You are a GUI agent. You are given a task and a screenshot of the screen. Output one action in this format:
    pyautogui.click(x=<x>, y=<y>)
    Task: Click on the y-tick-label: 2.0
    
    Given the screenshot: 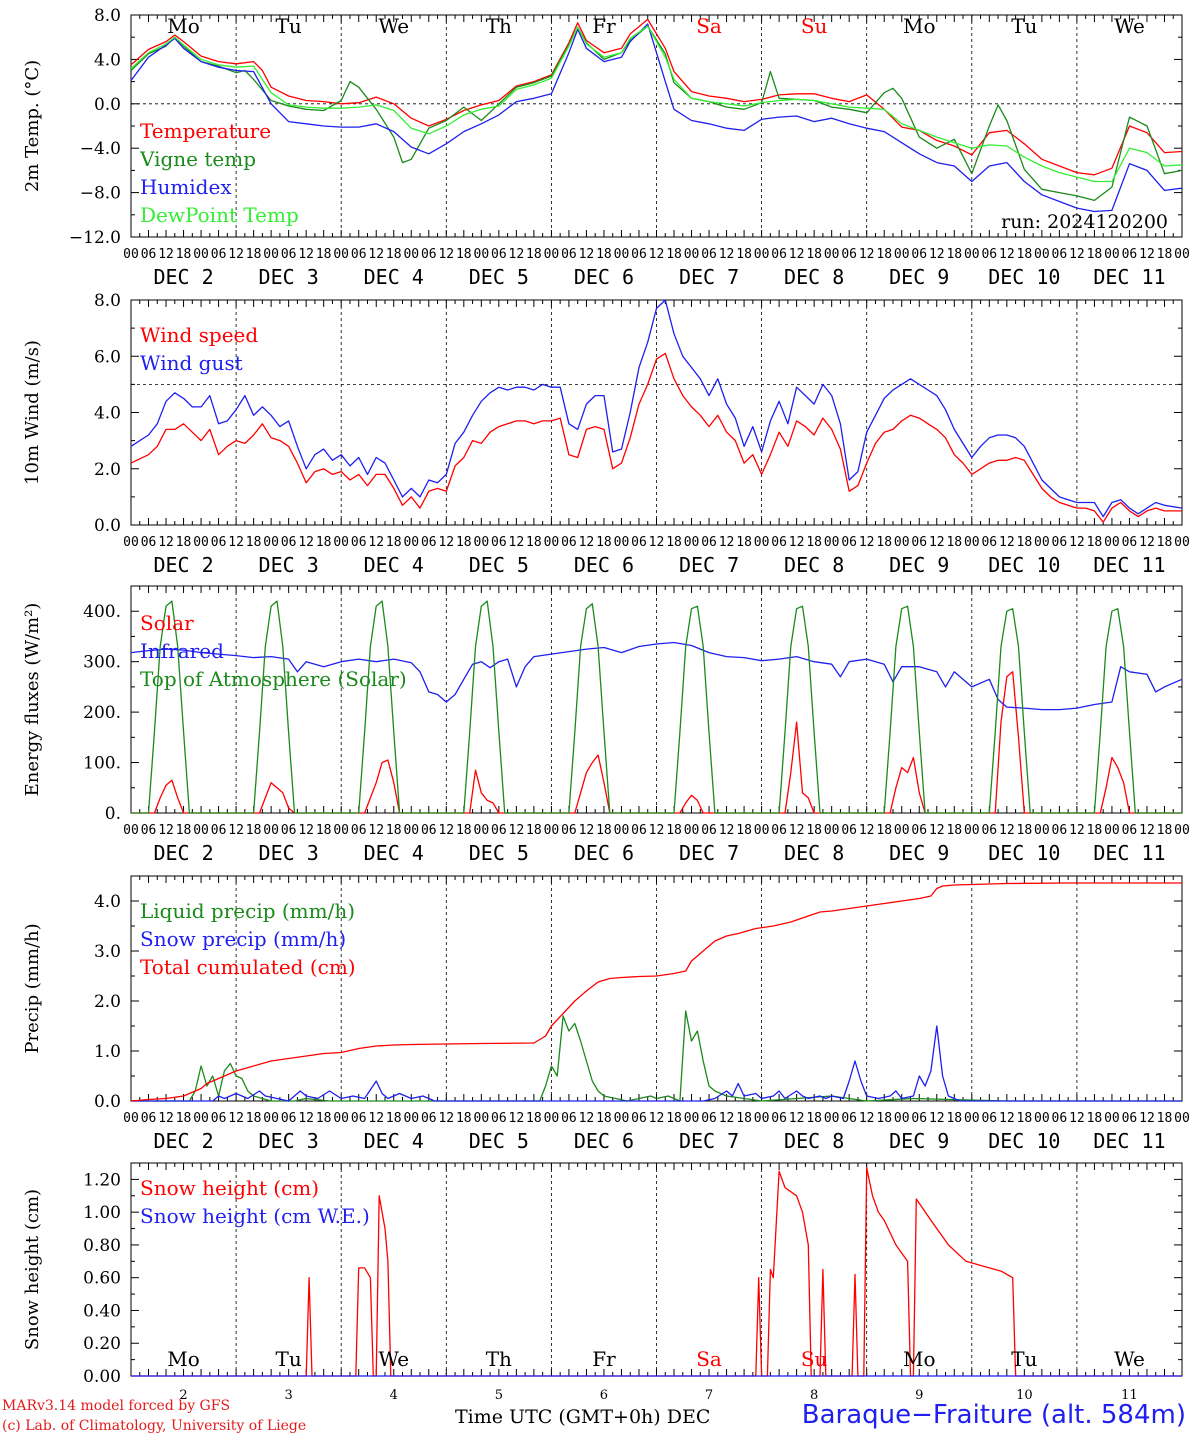 What is the action you would take?
    pyautogui.click(x=107, y=1002)
    